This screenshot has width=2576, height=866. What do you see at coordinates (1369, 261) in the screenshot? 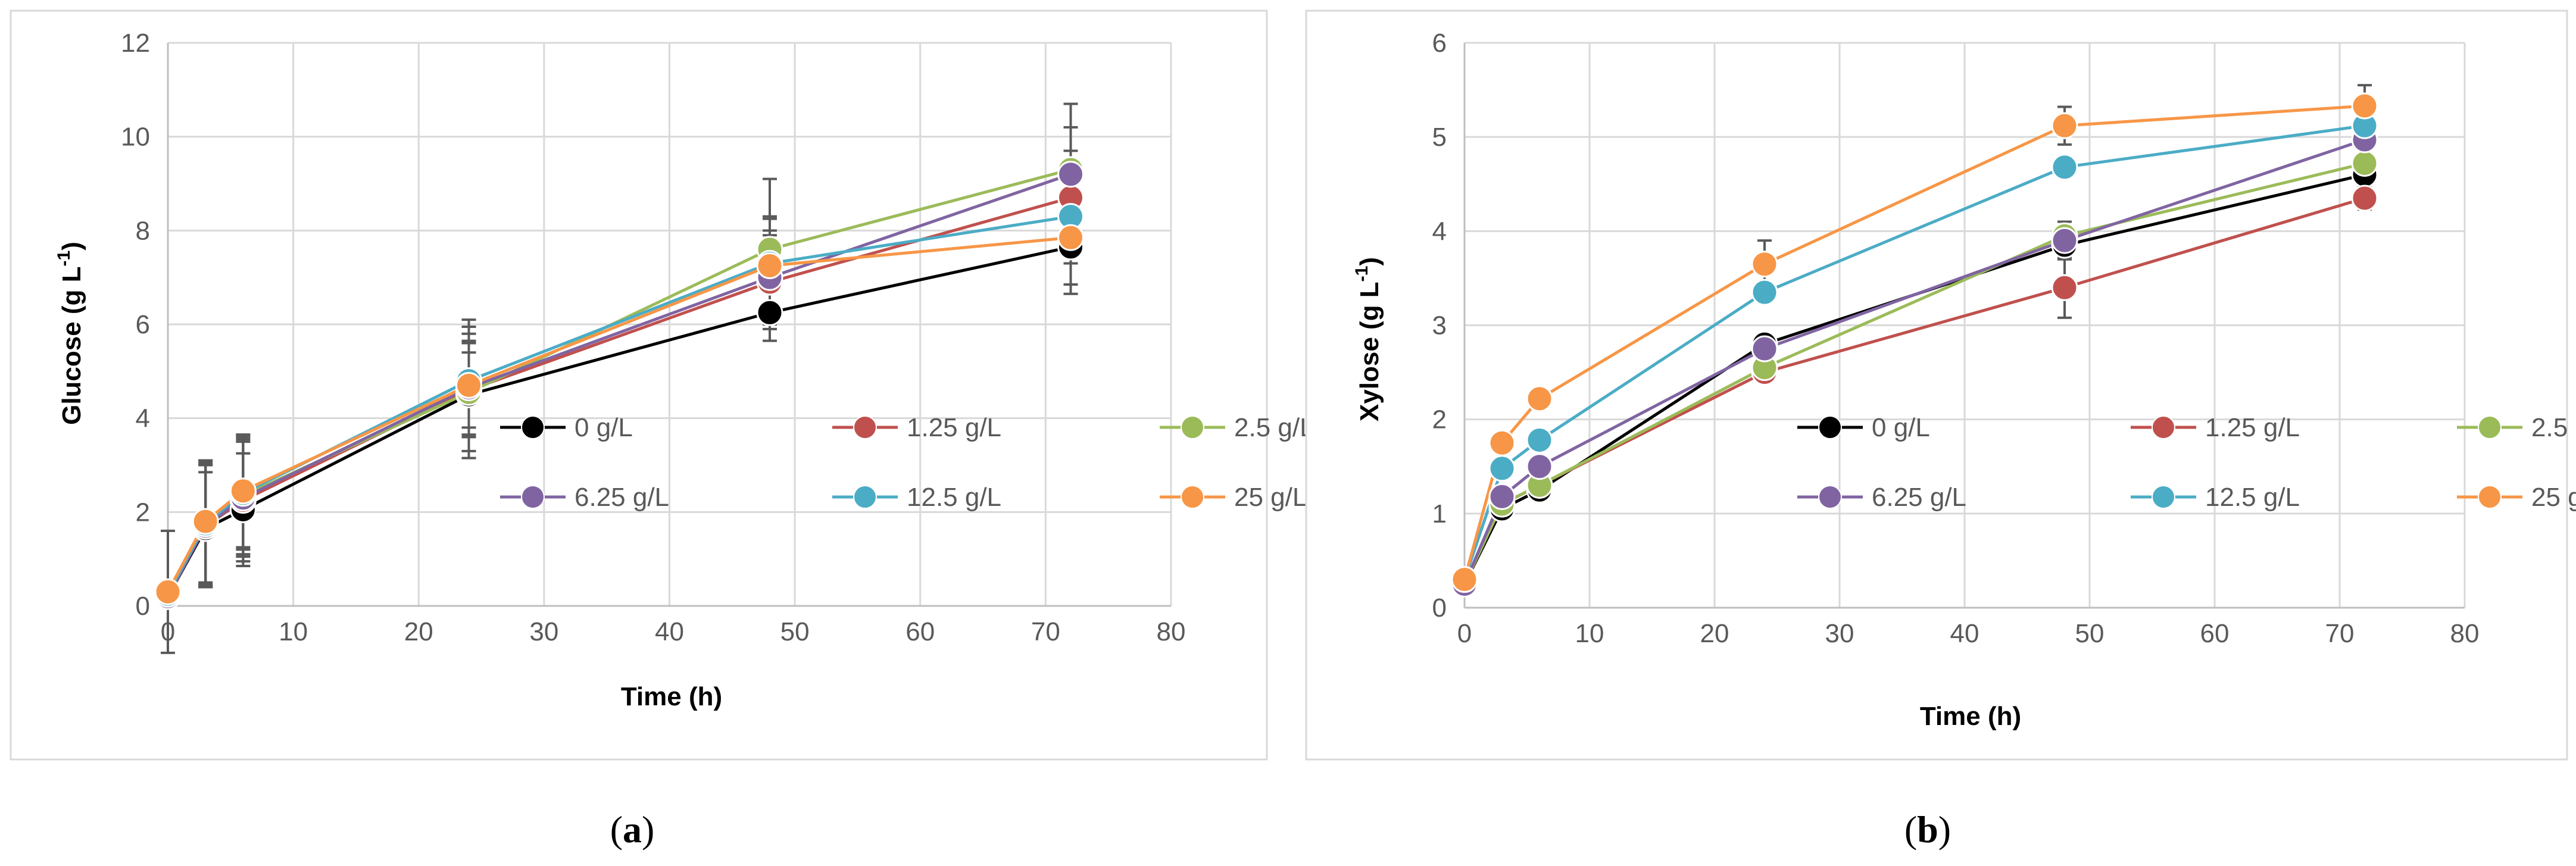
I see `y-axis-title-b-tail: )` at bounding box center [1369, 261].